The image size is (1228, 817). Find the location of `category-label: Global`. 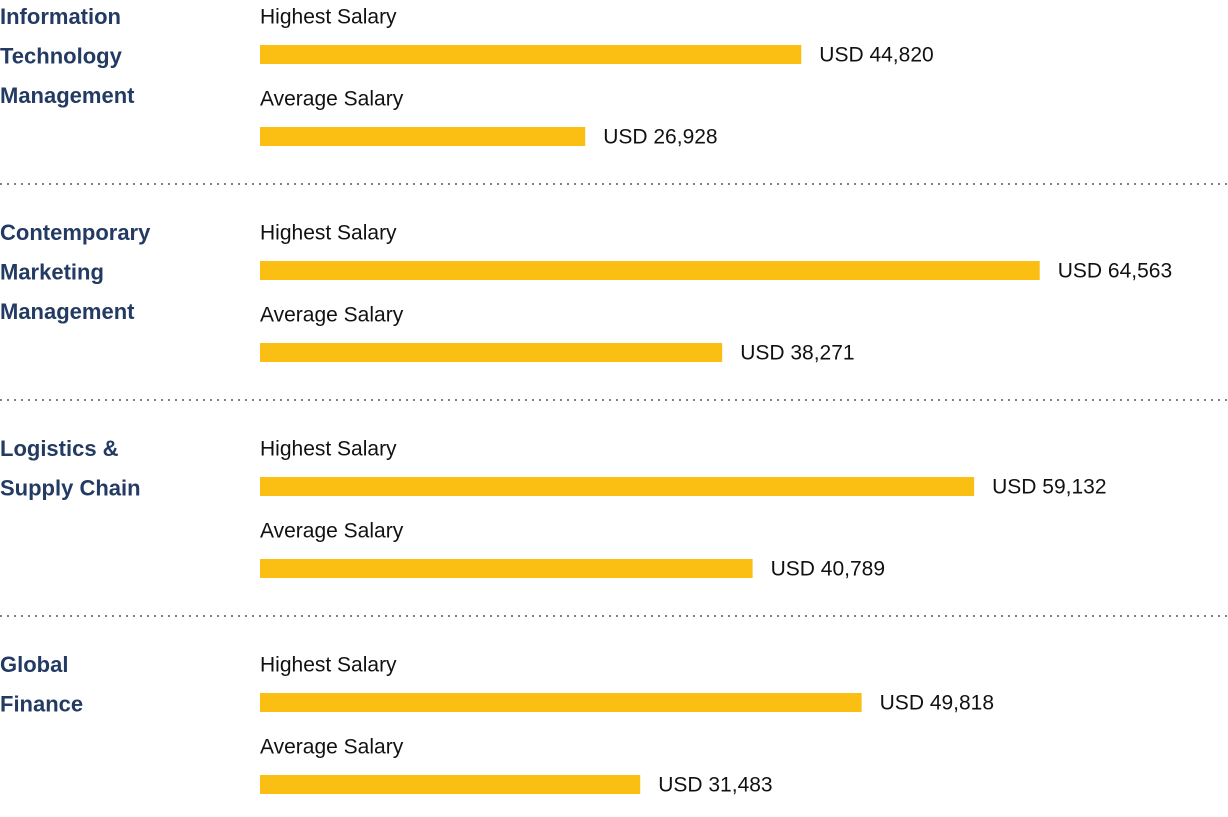

category-label: Global is located at coordinates (34, 664).